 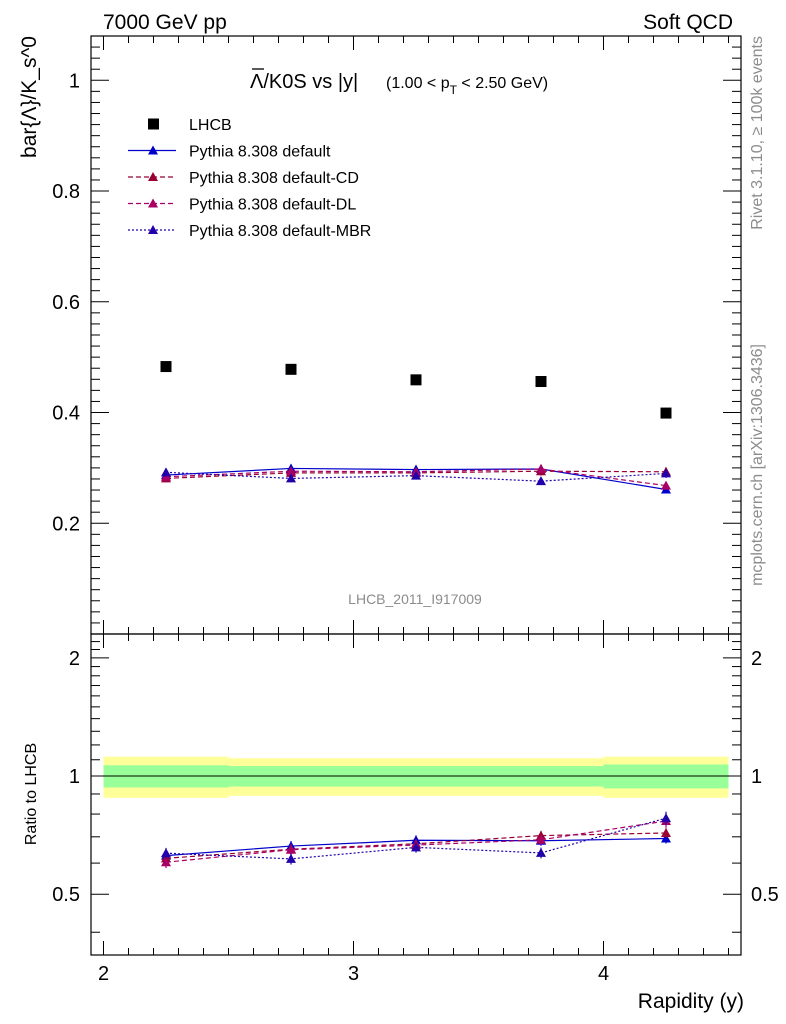 What do you see at coordinates (280, 231) in the screenshot?
I see `legend-label: Pythia 8.308 default-MBR` at bounding box center [280, 231].